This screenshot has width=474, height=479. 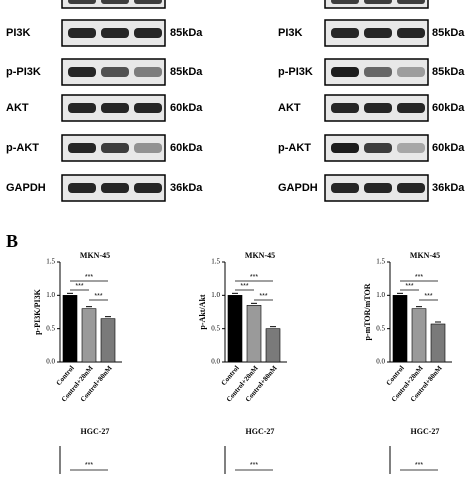 I want to click on y-axis-label: p-Akt/Akt, so click(x=202, y=311).